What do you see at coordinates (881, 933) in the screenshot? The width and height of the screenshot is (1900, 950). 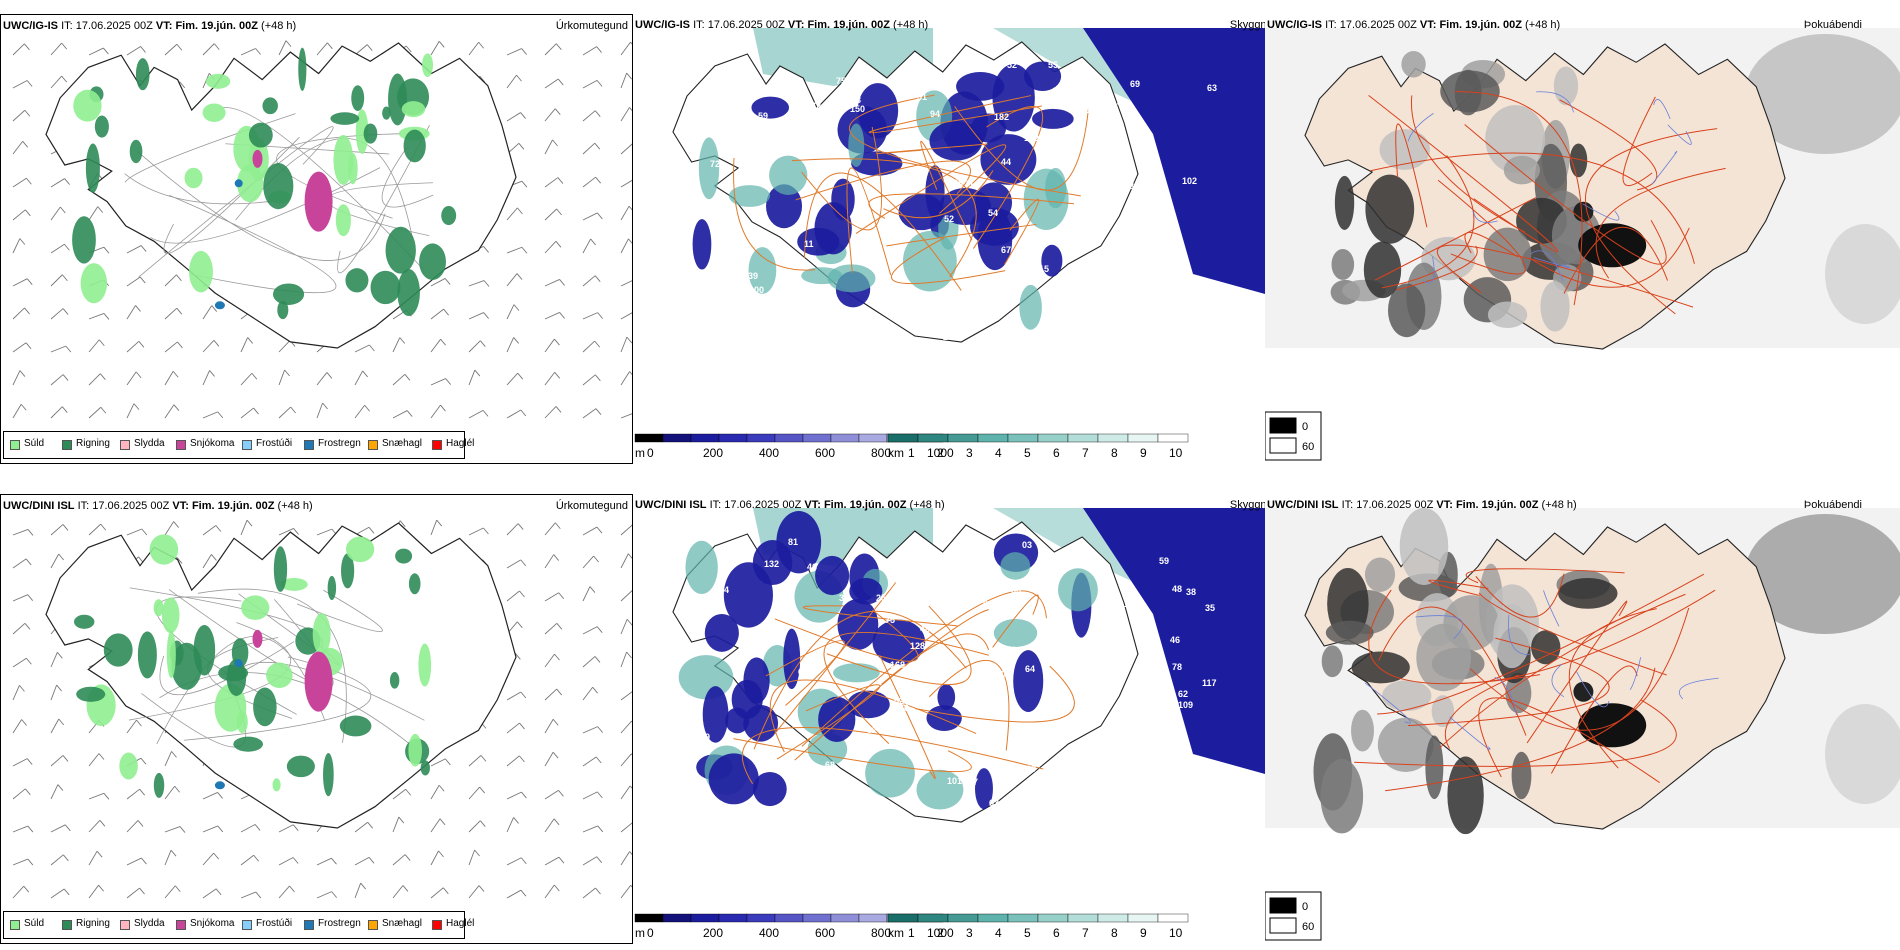 I see `scale-tick: 800` at bounding box center [881, 933].